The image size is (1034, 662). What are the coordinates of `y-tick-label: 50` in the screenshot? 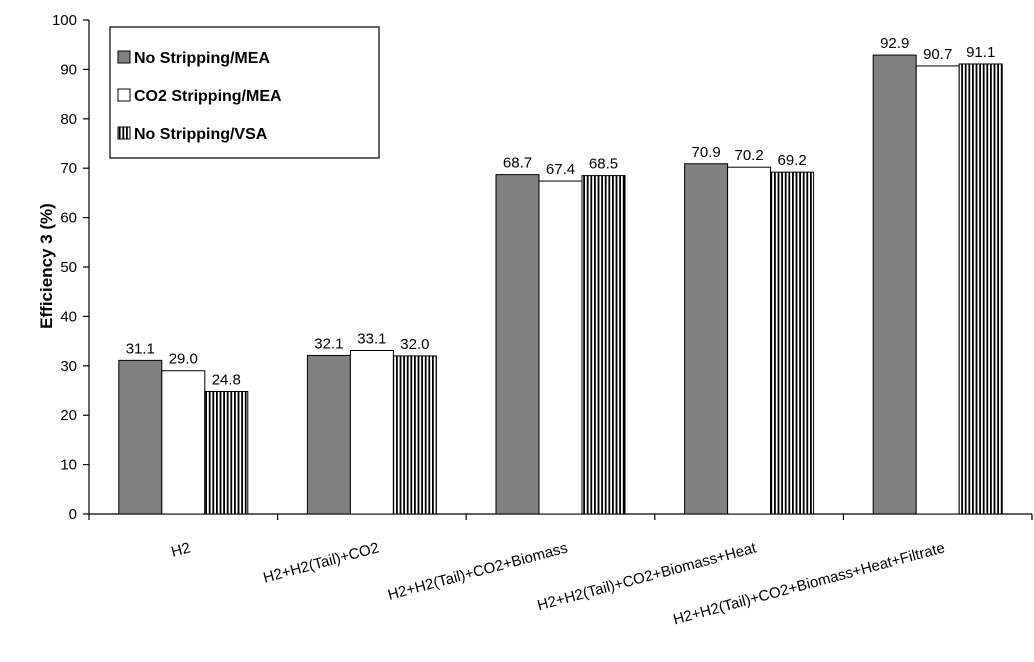 It's located at (68, 267).